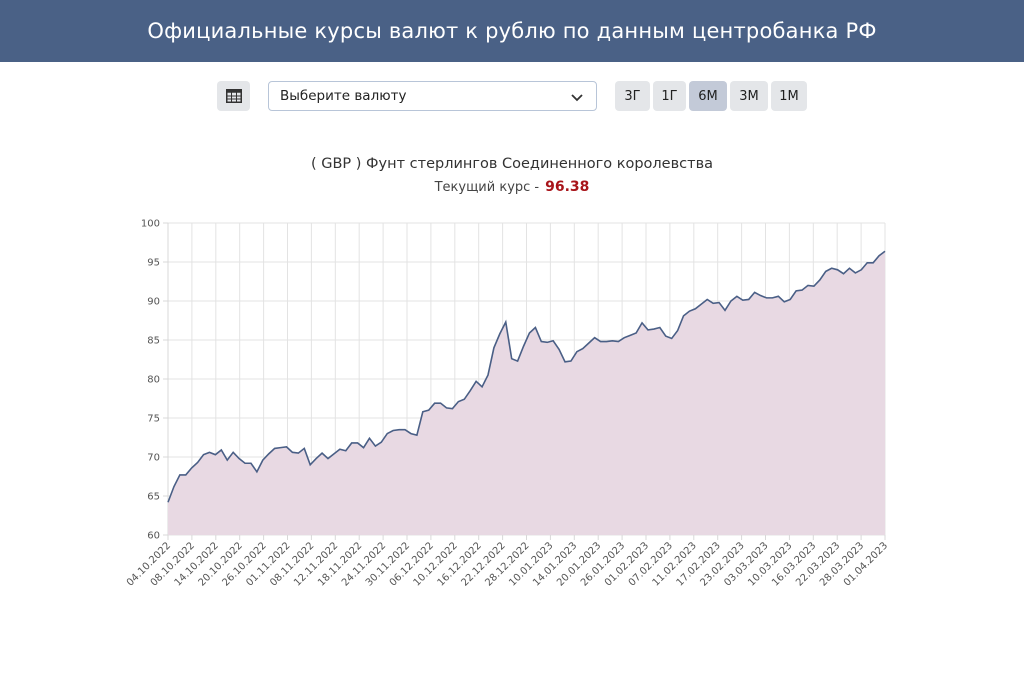 This screenshot has width=1024, height=683. I want to click on current-rate-label: Текущий курс -, so click(487, 187).